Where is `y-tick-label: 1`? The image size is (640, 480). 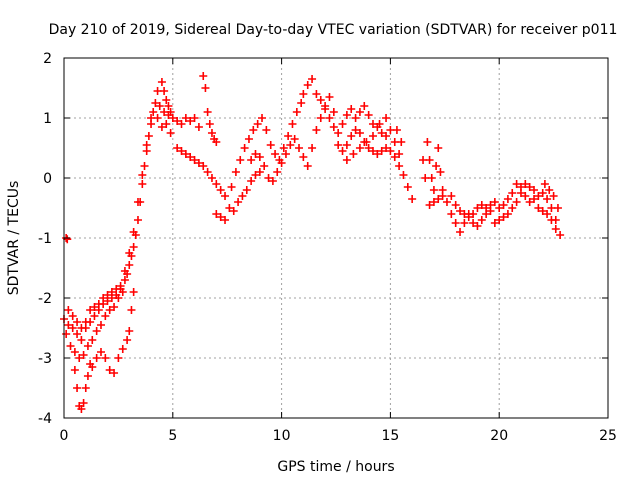
y-tick-label: 1 is located at coordinates (47, 119).